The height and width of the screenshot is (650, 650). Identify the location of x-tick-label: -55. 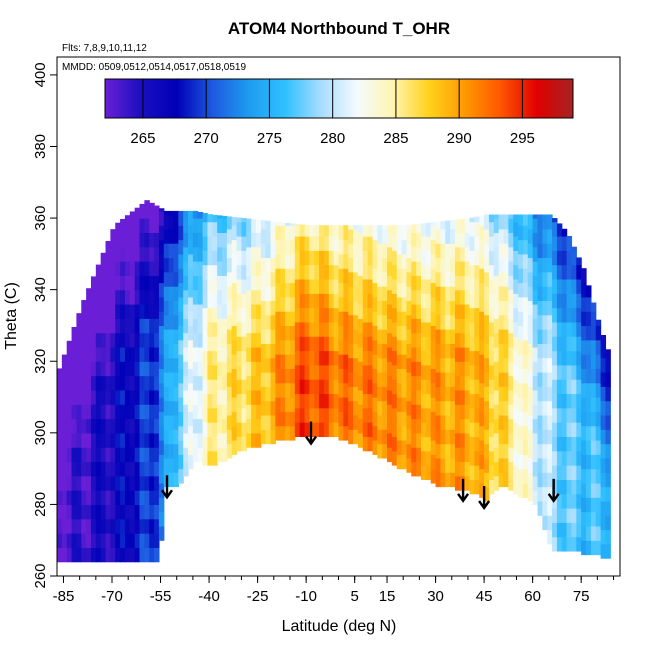
(161, 596).